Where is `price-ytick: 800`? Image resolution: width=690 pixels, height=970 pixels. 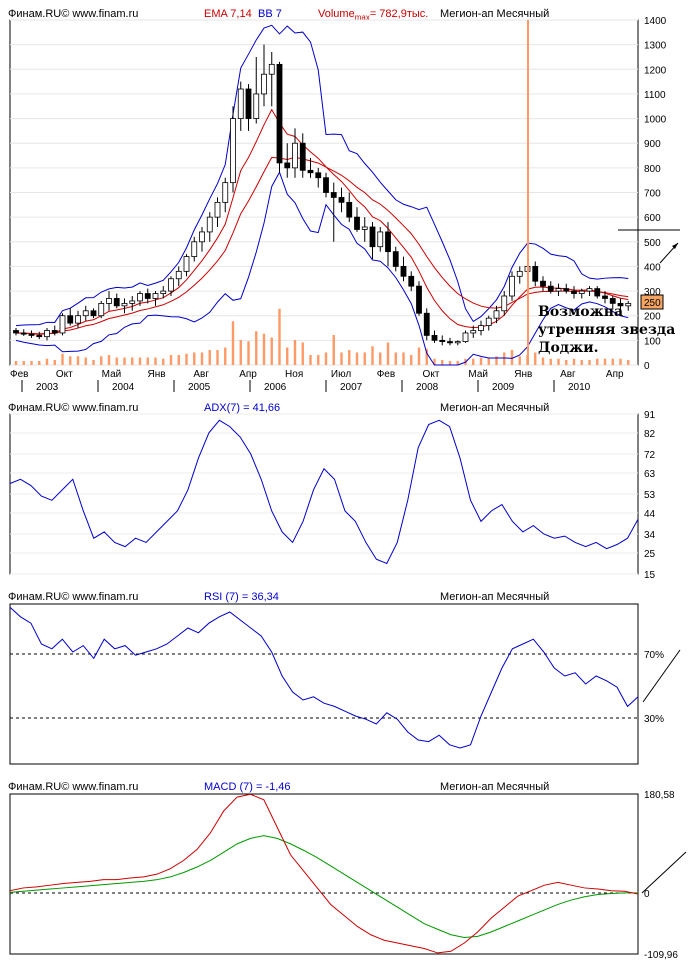
price-ytick: 800 is located at coordinates (652, 169).